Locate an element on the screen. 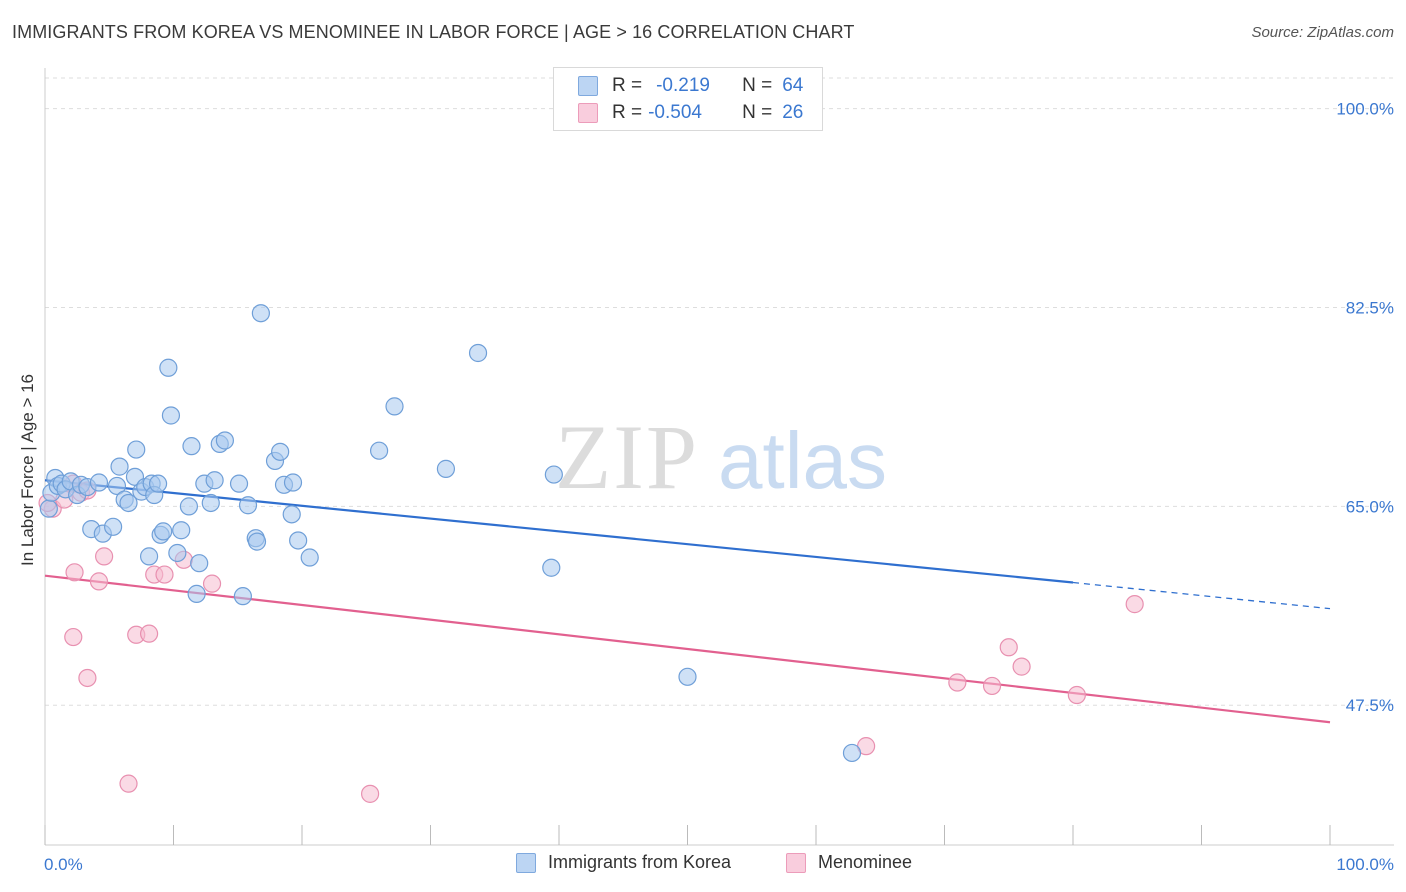  legend-r-value: -0.219 is located at coordinates (683, 85).